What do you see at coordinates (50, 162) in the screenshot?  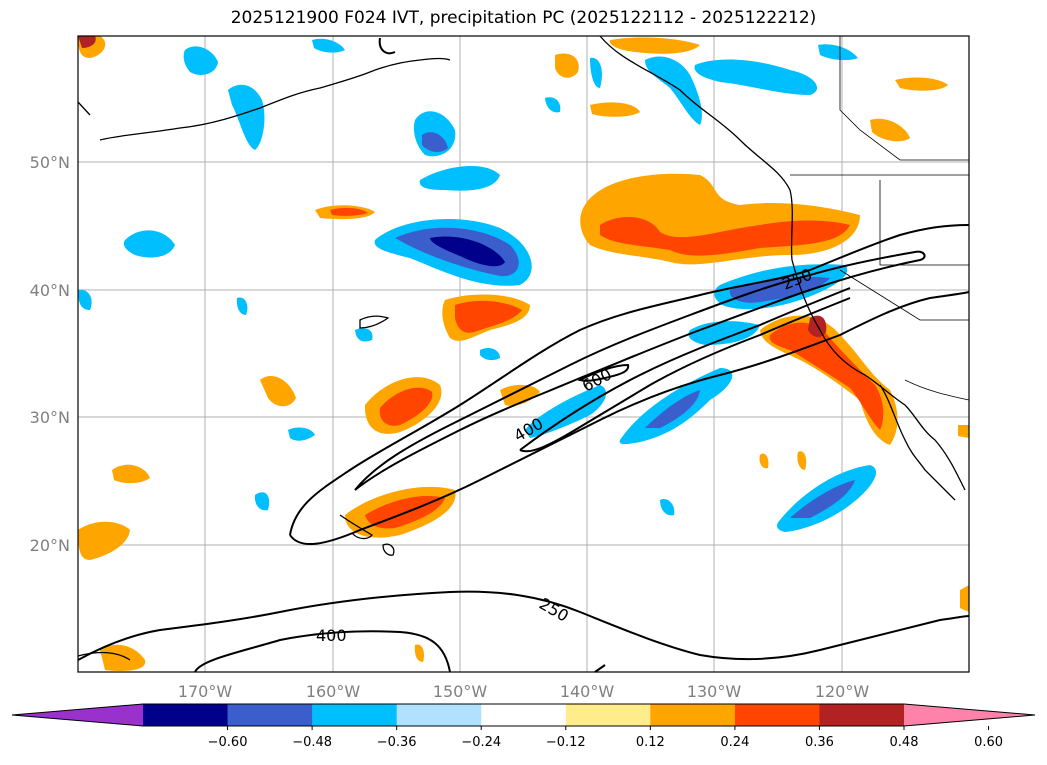 I see `lat-label-50n: 50°N` at bounding box center [50, 162].